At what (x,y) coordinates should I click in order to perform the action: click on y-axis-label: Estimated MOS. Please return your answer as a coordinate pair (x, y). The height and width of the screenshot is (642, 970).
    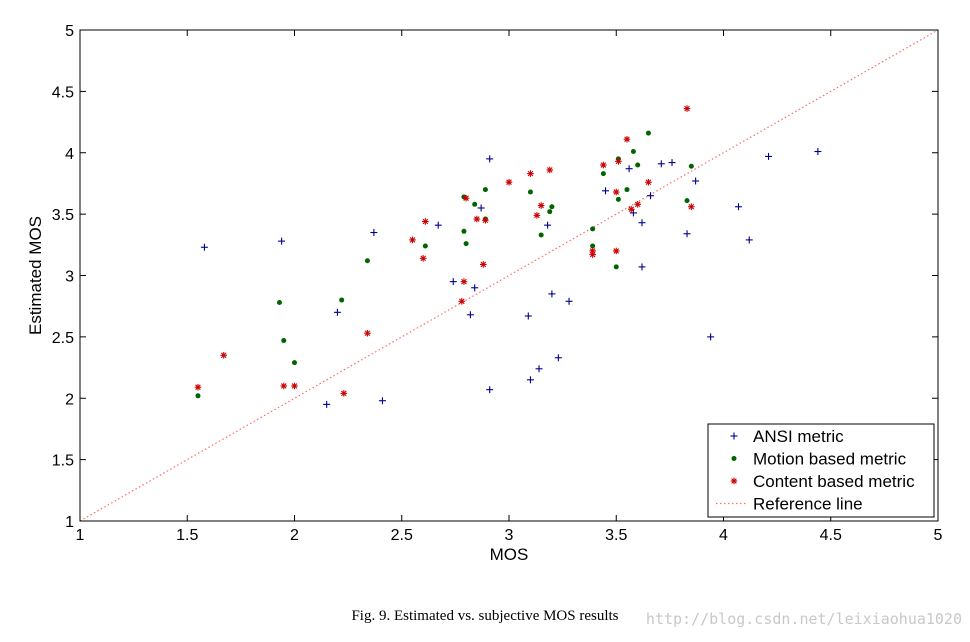
    Looking at the image, I should click on (35, 275).